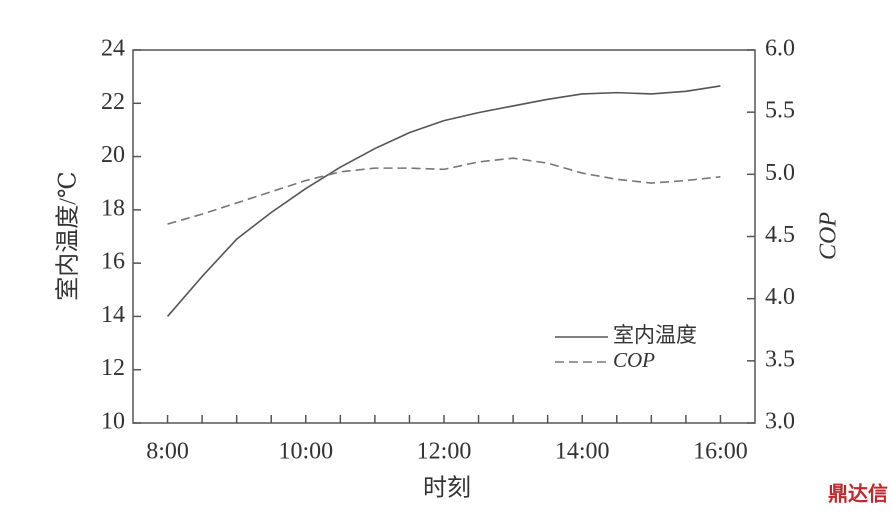 This screenshot has width=892, height=515. I want to click on y-tick-label: 18, so click(113, 208).